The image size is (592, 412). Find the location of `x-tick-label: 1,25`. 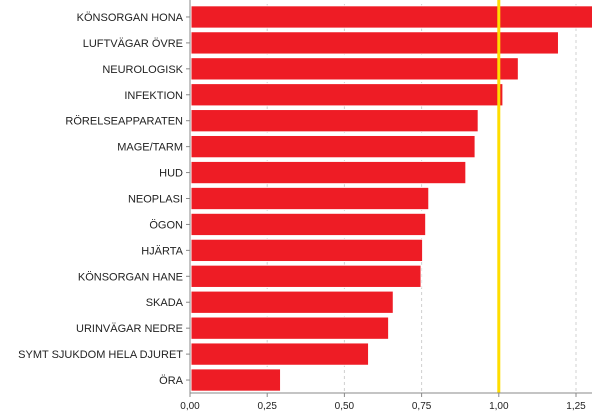

x-tick-label: 1,25 is located at coordinates (576, 406).